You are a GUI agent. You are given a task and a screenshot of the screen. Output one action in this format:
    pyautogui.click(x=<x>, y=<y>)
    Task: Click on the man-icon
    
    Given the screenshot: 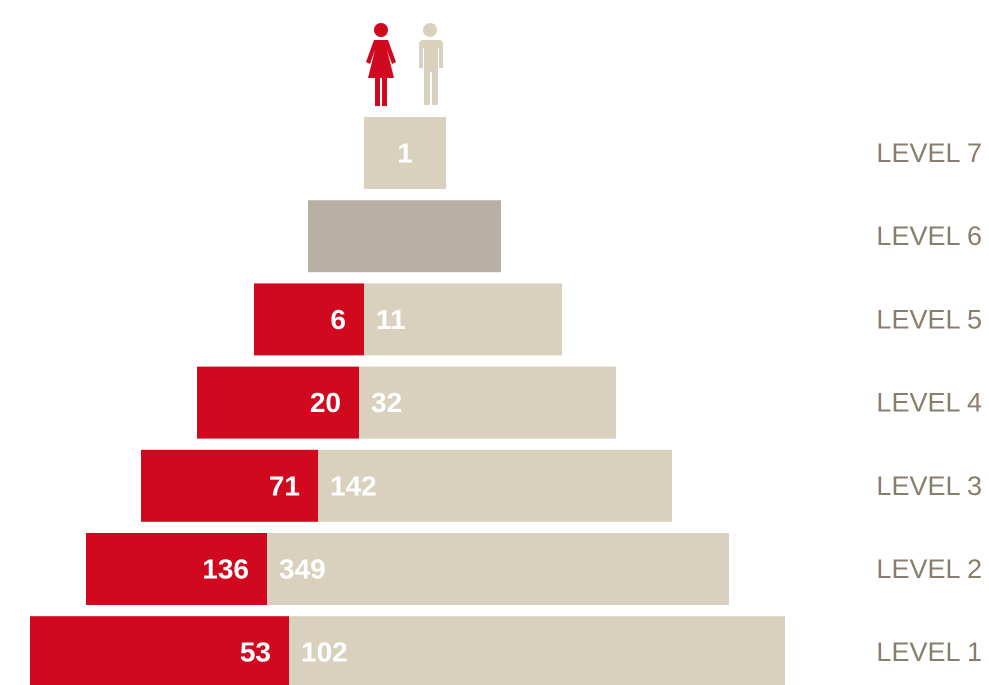 What is the action you would take?
    pyautogui.click(x=431, y=64)
    